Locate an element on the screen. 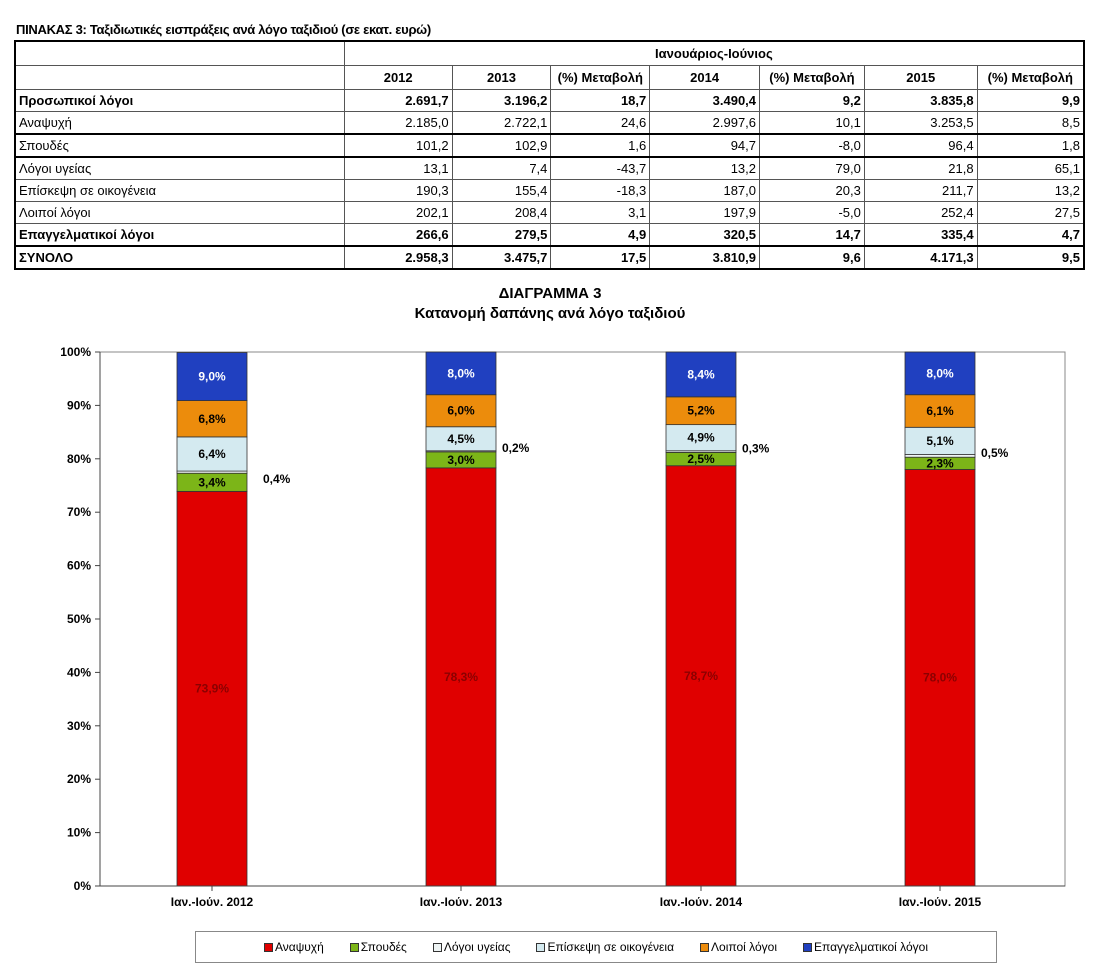 The height and width of the screenshot is (967, 1100). cell: 252,4 is located at coordinates (920, 212).